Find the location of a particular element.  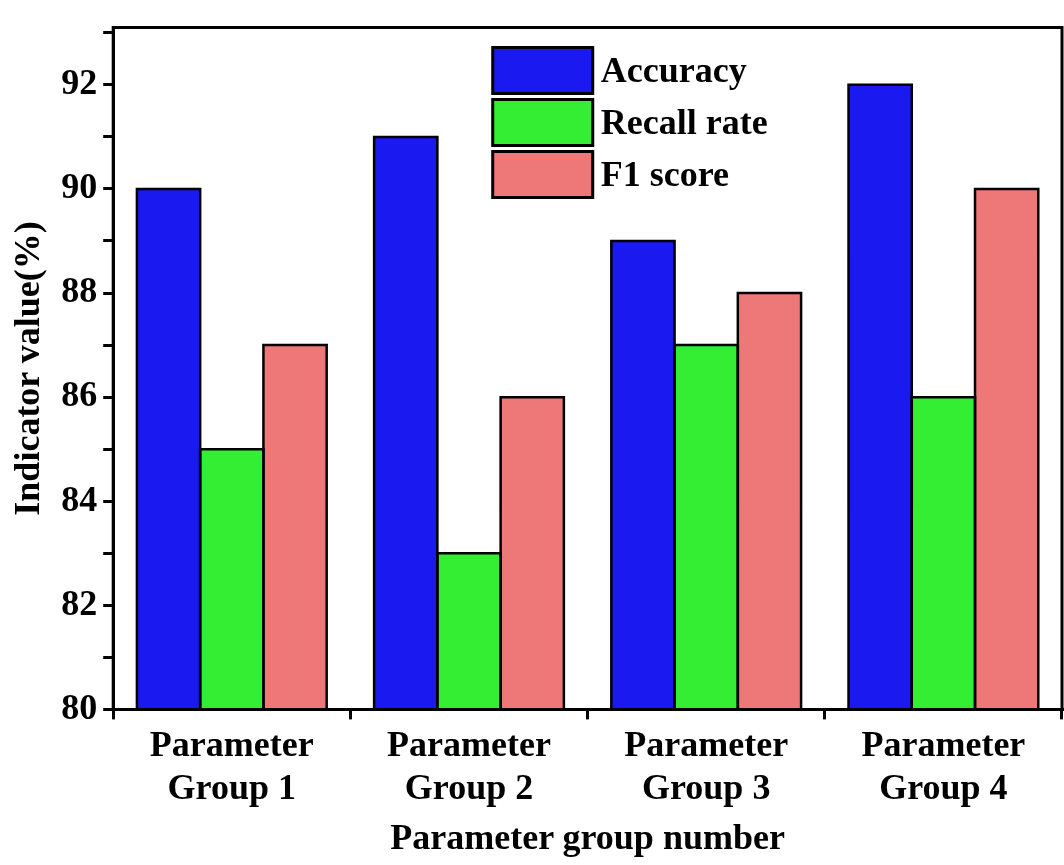

x-tick-label: Parameter Group 1 is located at coordinates (231, 766).